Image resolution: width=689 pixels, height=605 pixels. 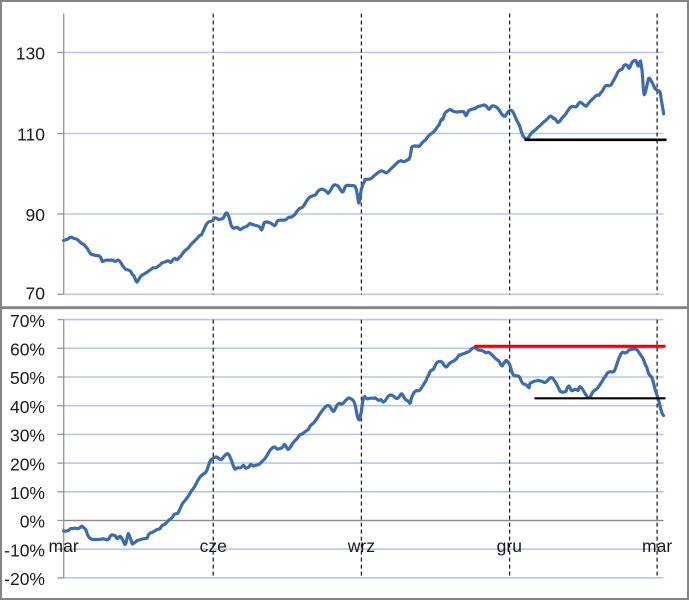 What do you see at coordinates (27, 493) in the screenshot?
I see `svg-text: 10%` at bounding box center [27, 493].